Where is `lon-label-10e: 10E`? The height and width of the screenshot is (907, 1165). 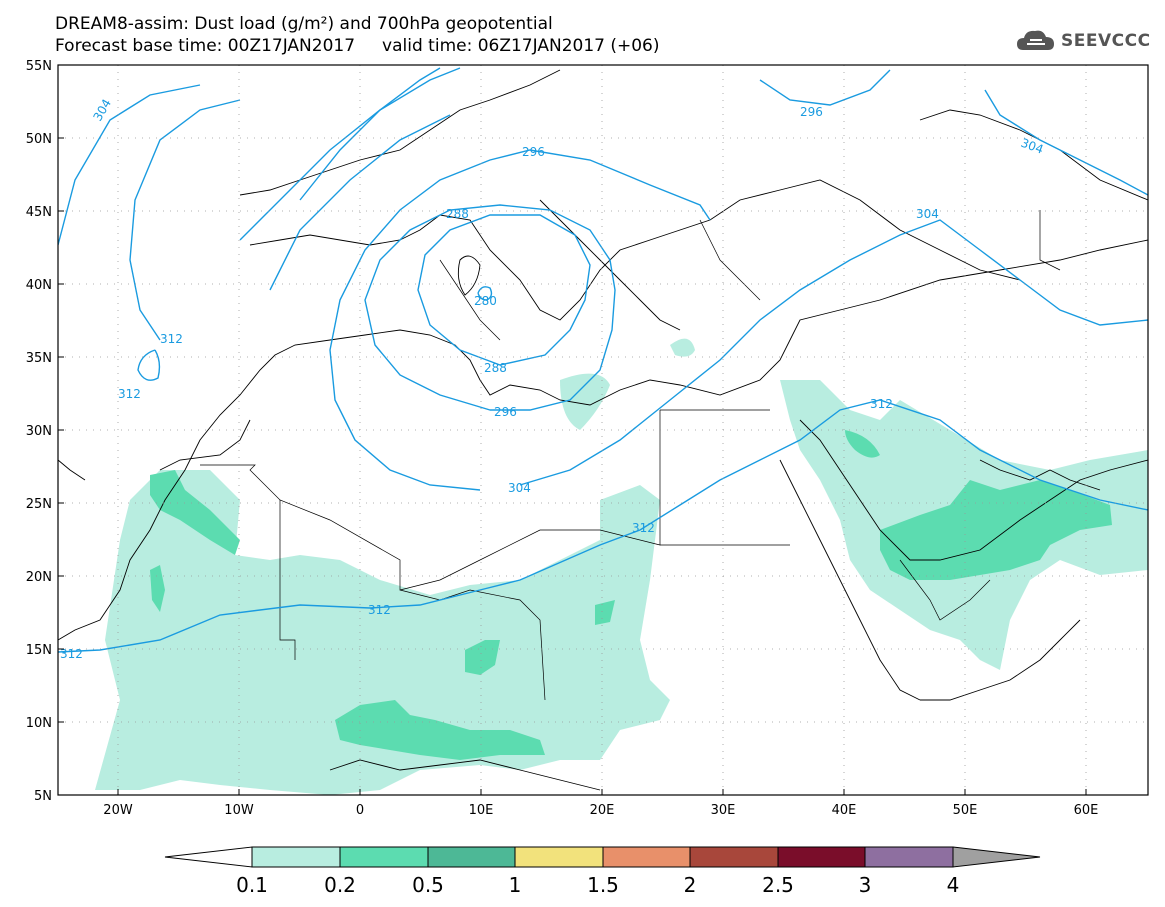
lon-label-10e: 10E is located at coordinates (481, 810).